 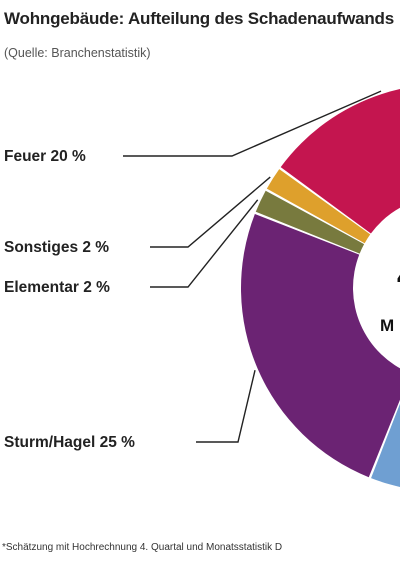 I want to click on center-unit: M, so click(x=387, y=325).